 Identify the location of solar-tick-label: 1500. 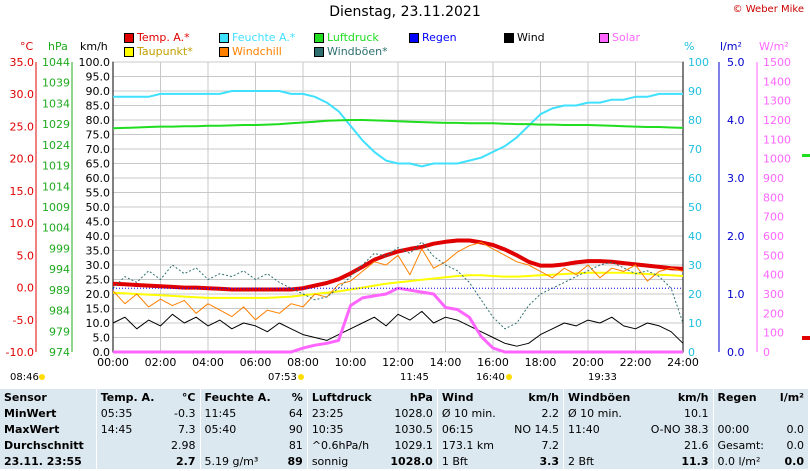
(777, 62).